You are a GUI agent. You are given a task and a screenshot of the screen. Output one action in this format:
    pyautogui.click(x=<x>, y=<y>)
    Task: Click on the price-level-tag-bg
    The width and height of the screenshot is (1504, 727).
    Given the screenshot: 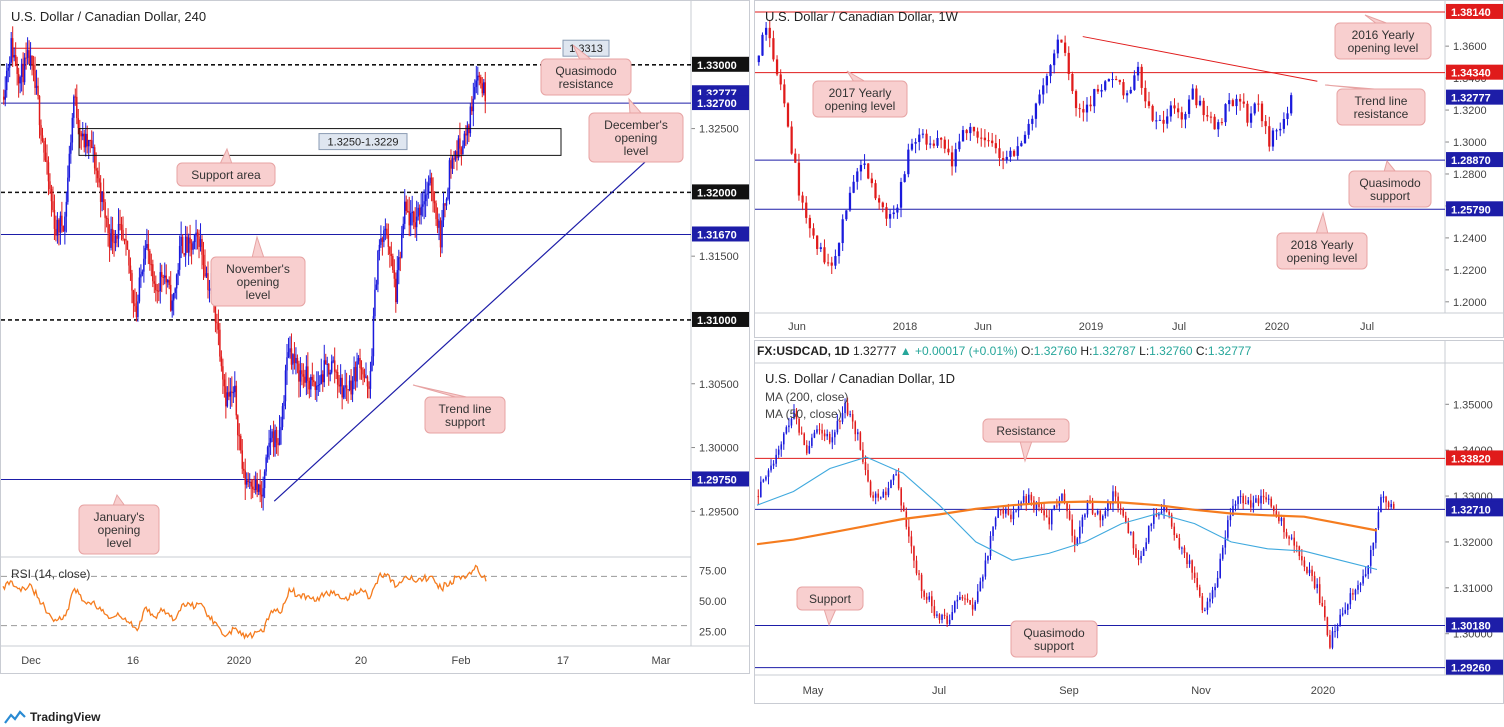 What is the action you would take?
    pyautogui.click(x=1474, y=97)
    